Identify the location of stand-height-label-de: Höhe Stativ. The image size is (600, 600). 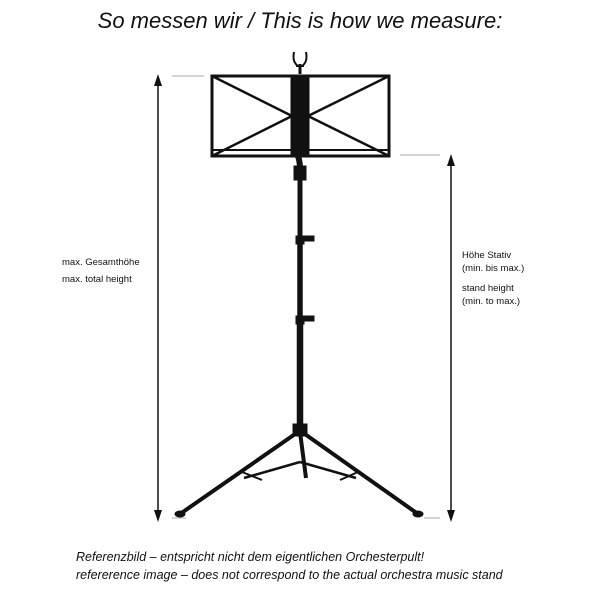
(487, 255).